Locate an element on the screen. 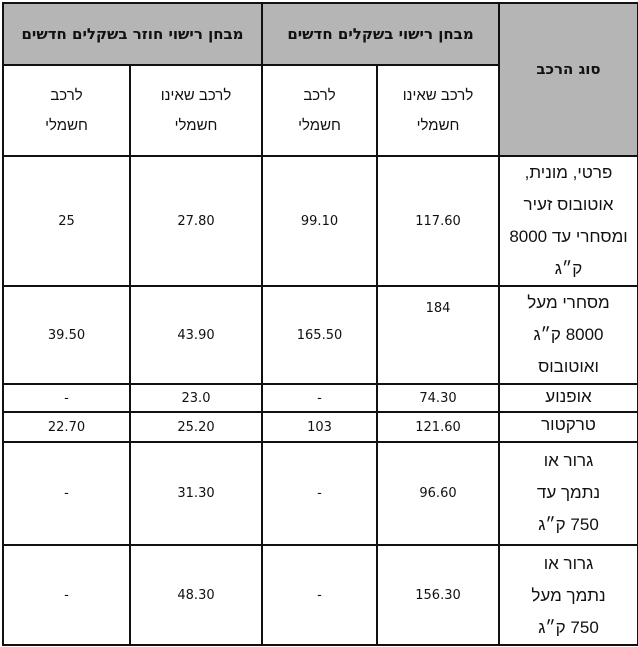 This screenshot has width=638, height=647. value-cell: 156.30 is located at coordinates (438, 595).